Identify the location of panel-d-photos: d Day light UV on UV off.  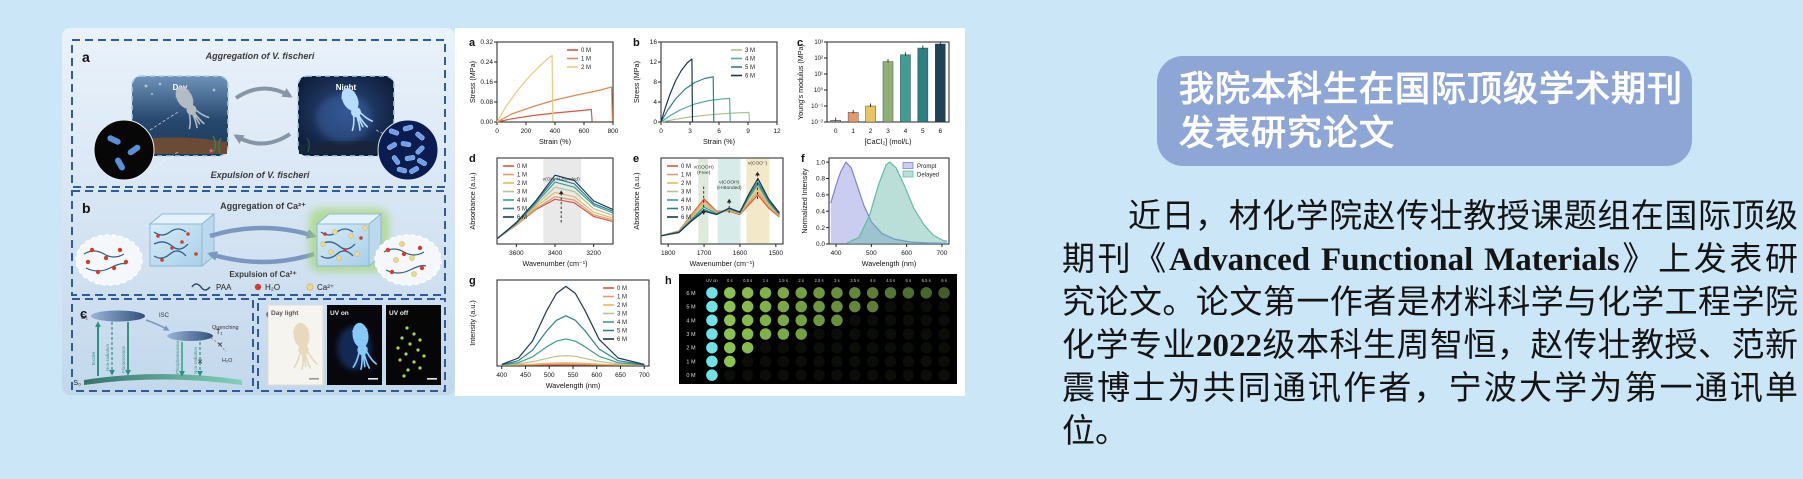
(351, 345).